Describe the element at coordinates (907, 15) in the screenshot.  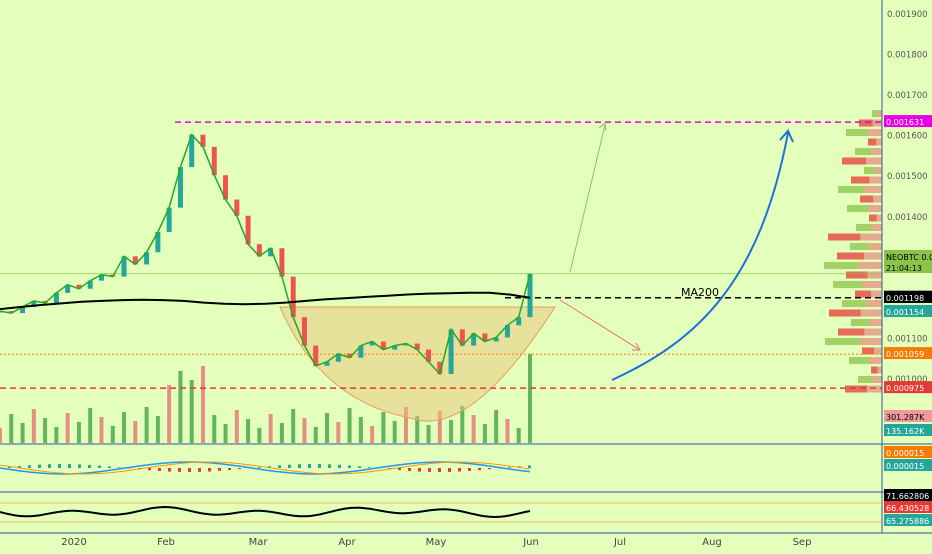
I see `price-tick-label: 0.001900` at that location.